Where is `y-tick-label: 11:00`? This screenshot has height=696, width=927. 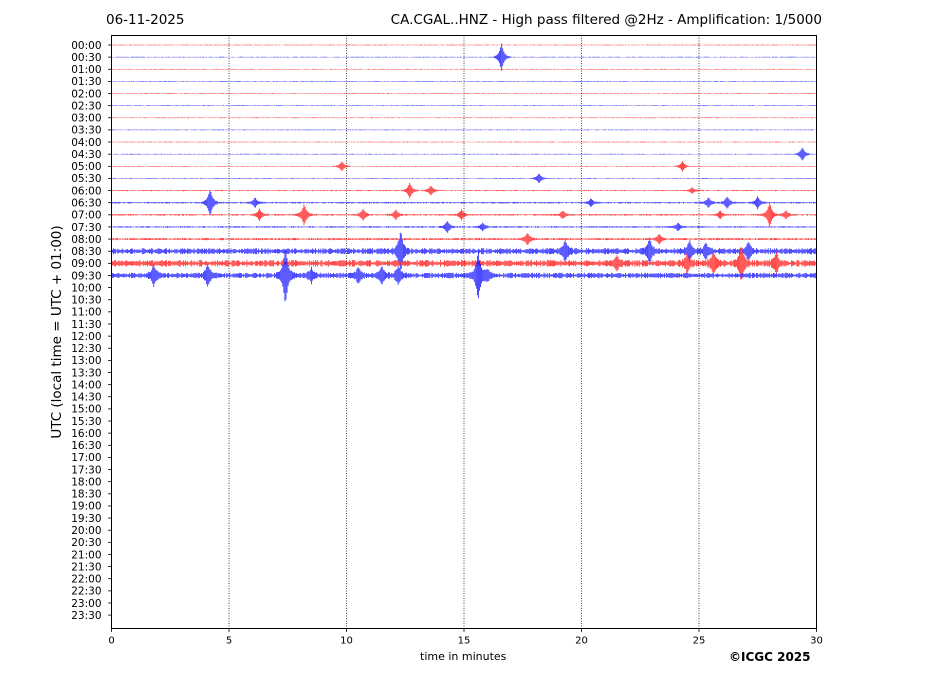
y-tick-label: 11:00 is located at coordinates (86, 313).